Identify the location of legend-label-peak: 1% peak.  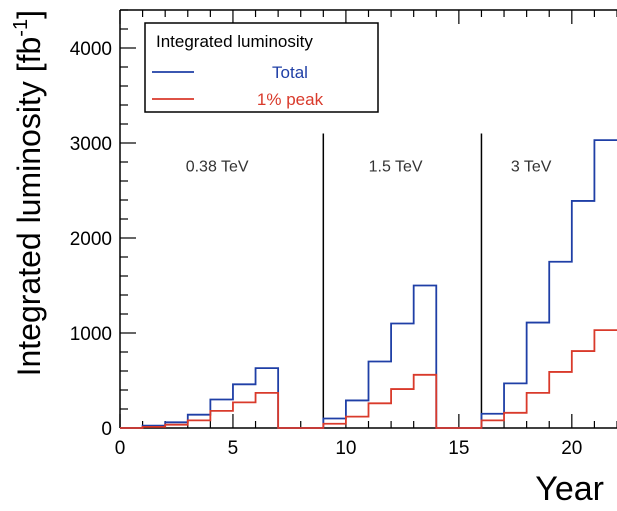
(290, 99).